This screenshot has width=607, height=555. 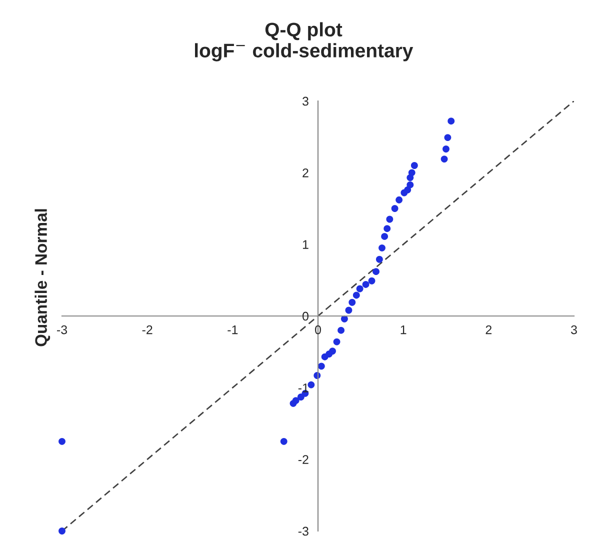 What do you see at coordinates (305, 244) in the screenshot?
I see `y-tick-label: 1` at bounding box center [305, 244].